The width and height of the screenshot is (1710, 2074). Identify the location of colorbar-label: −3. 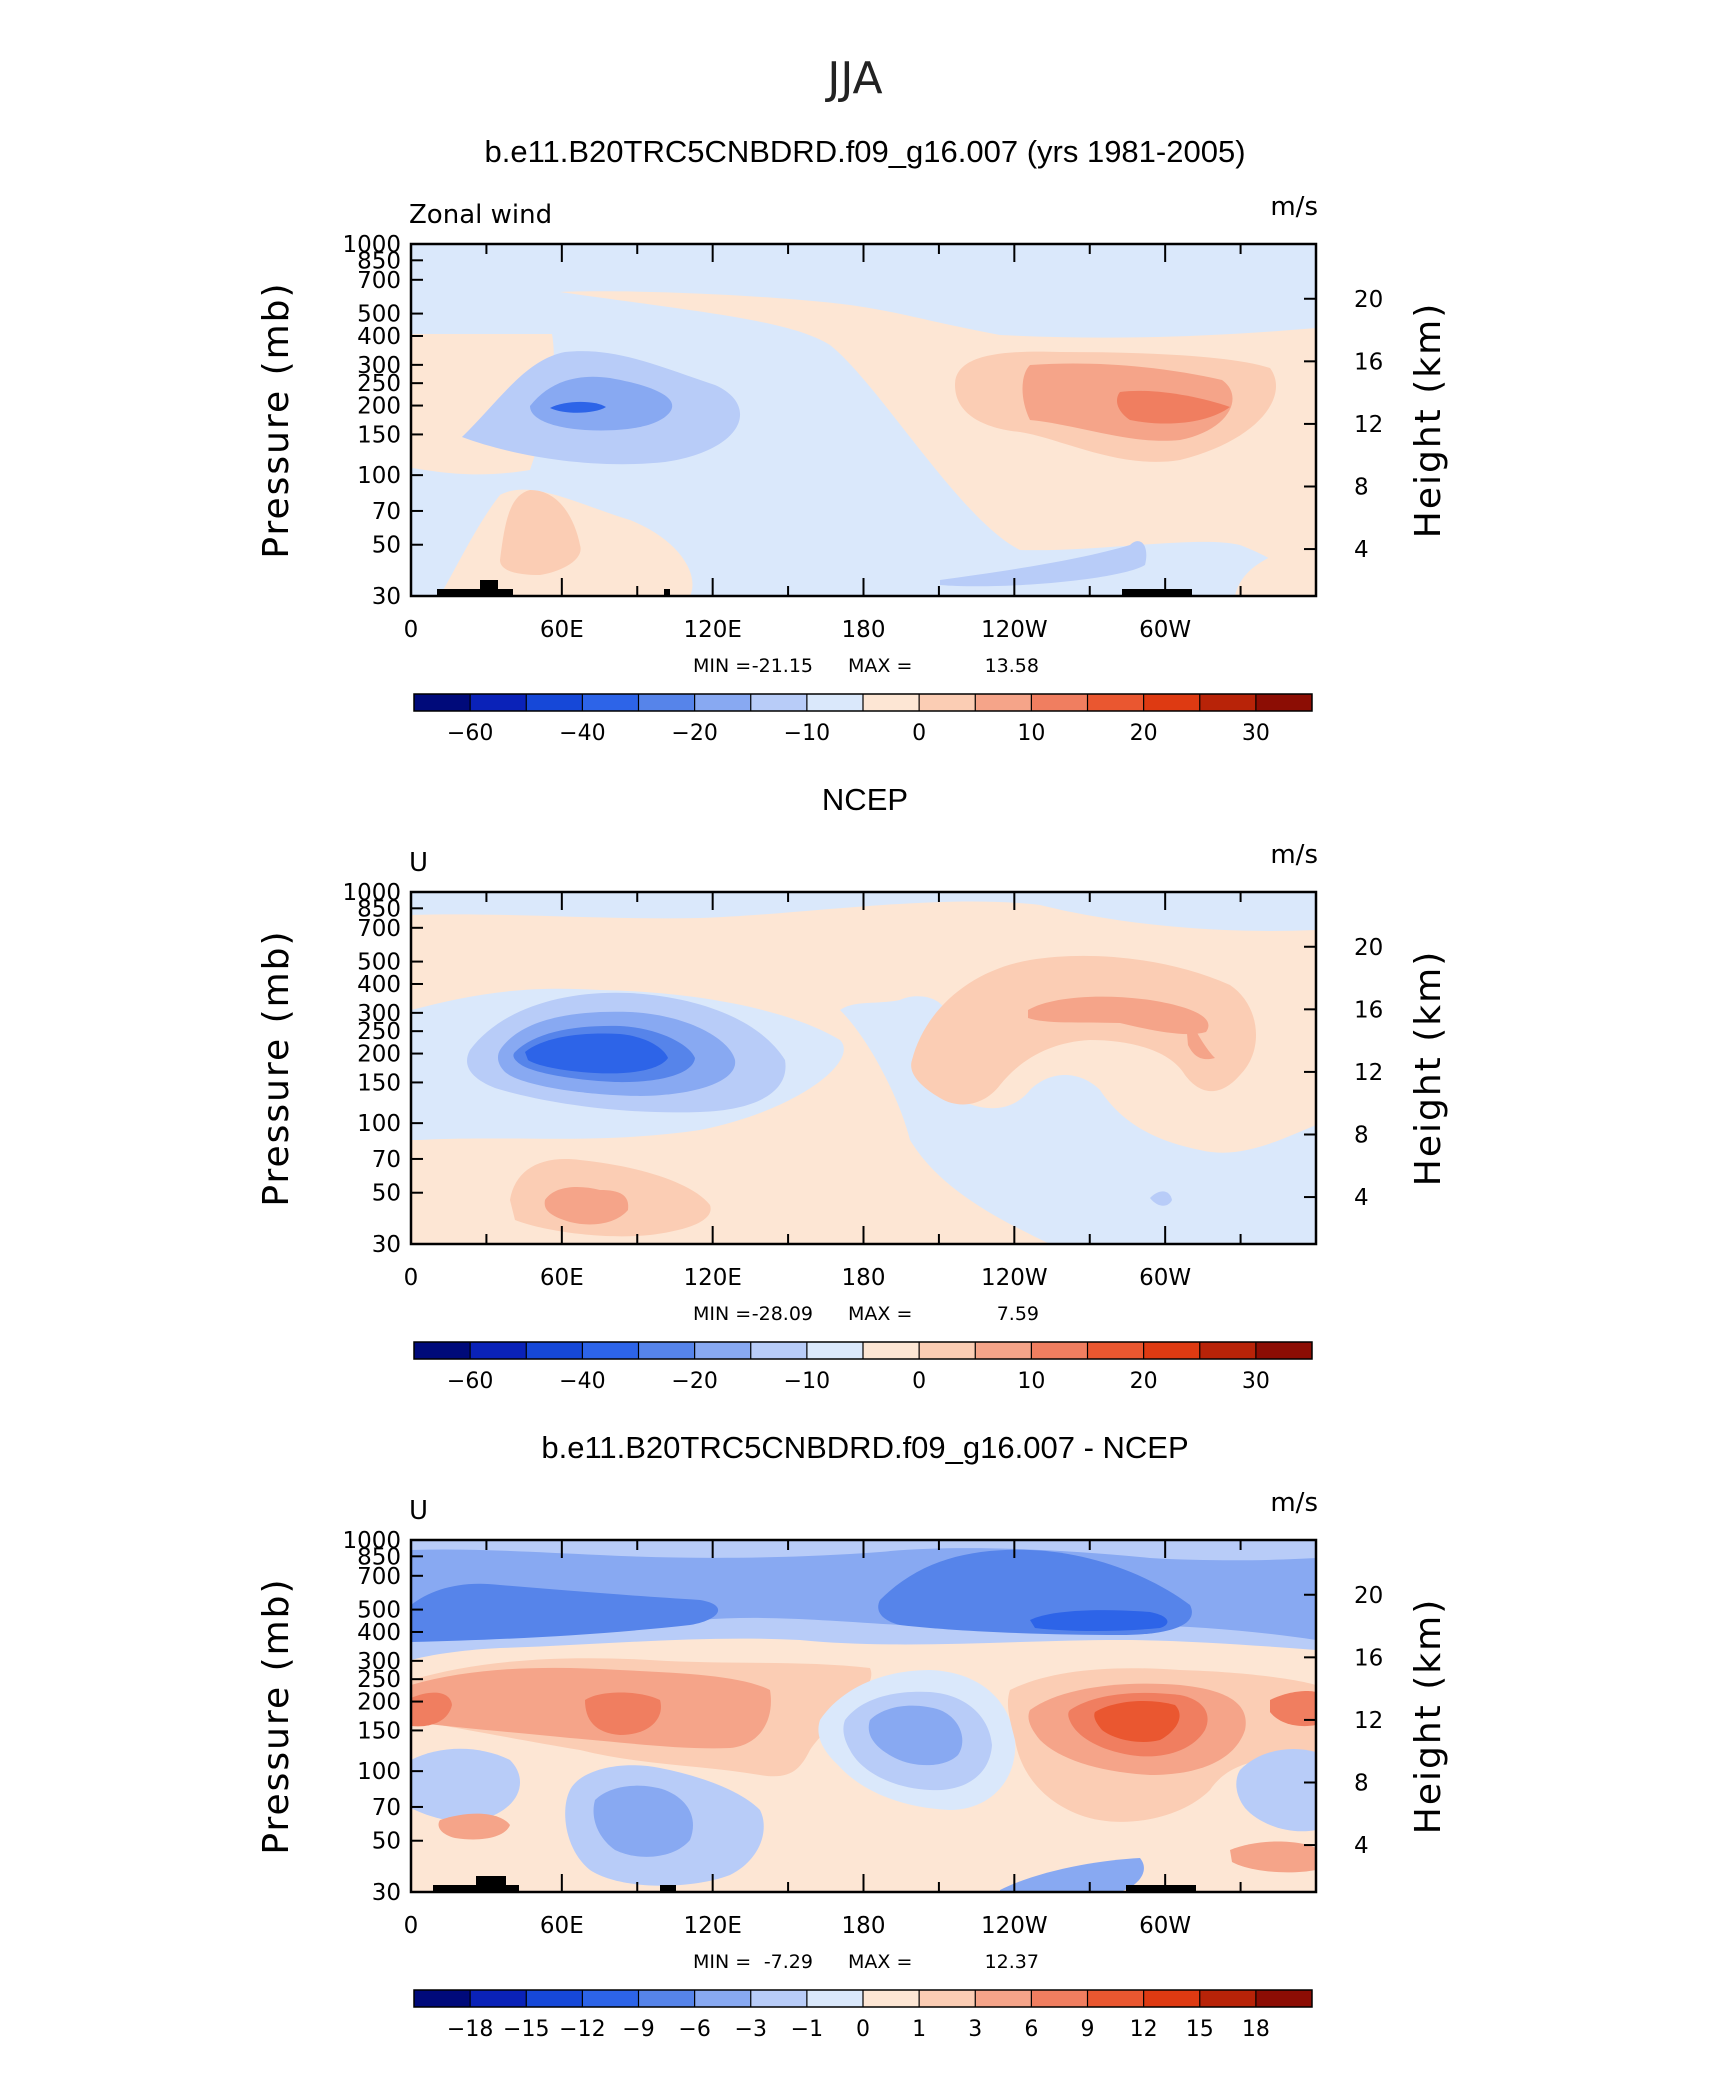
(751, 2029).